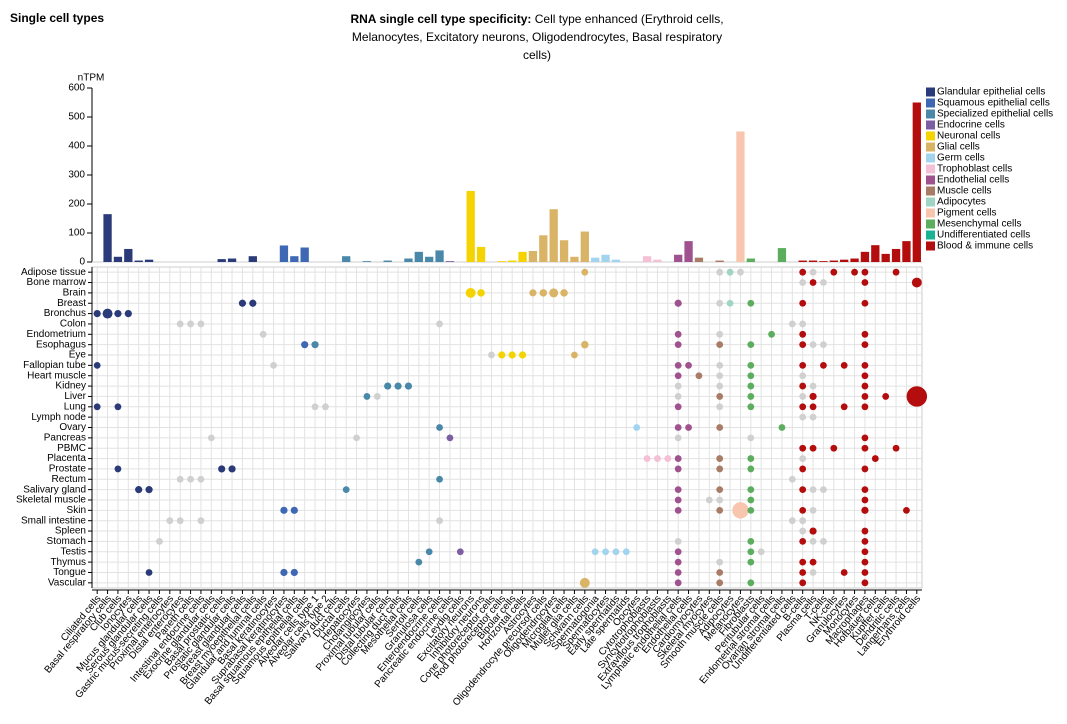  I want to click on row-label: Brain, so click(74, 293).